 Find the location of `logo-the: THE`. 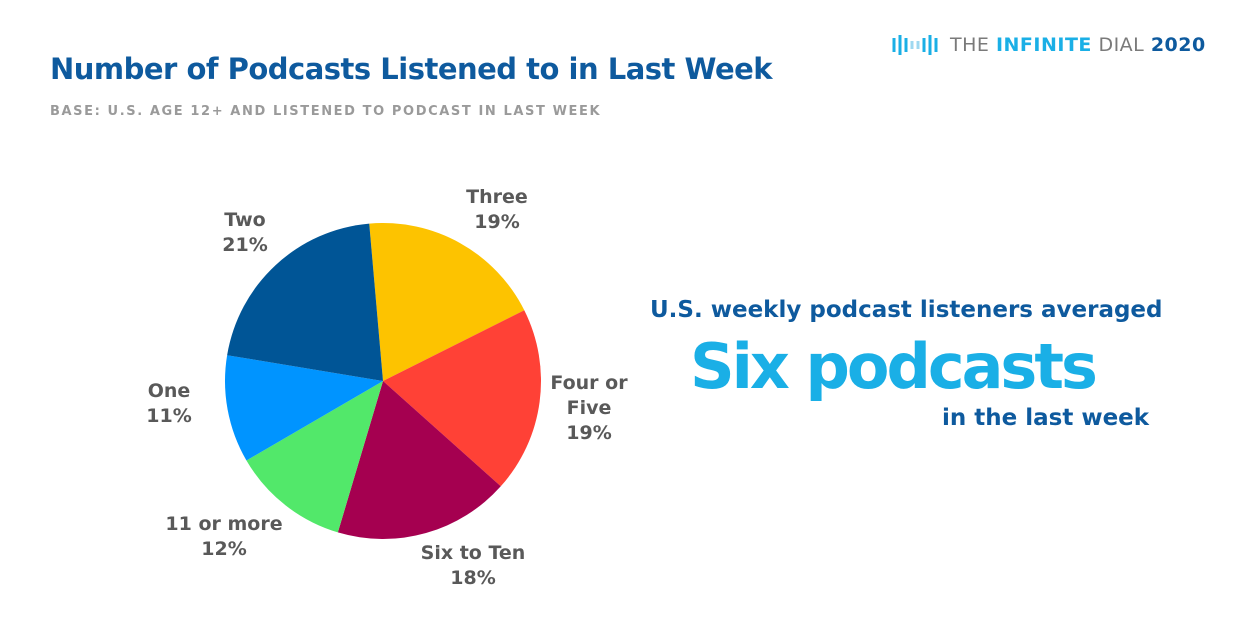

logo-the: THE is located at coordinates (970, 45).